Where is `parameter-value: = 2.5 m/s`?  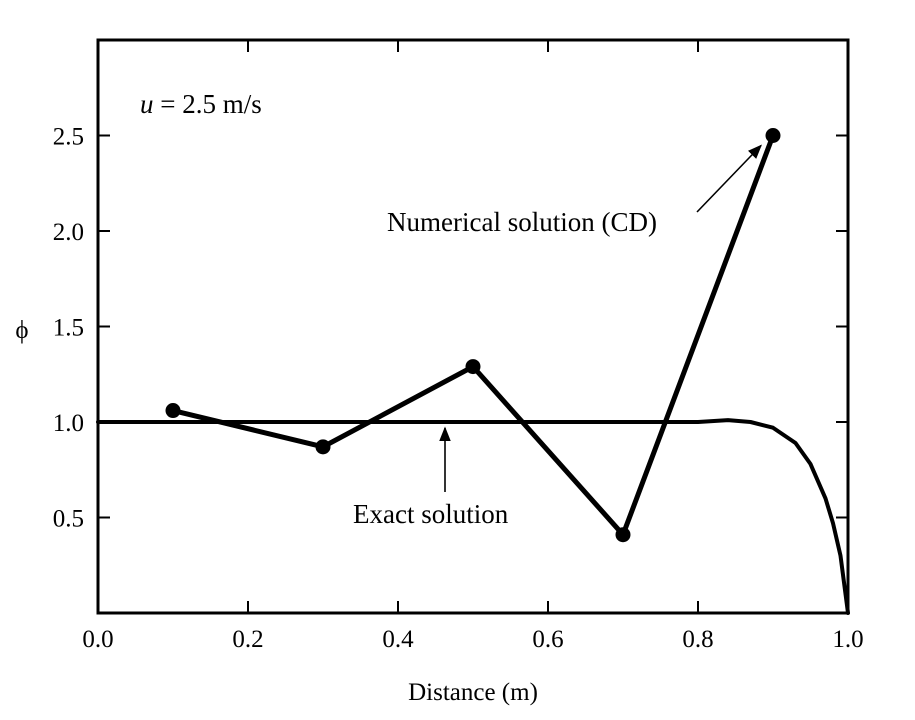
parameter-value: = 2.5 m/s is located at coordinates (208, 104).